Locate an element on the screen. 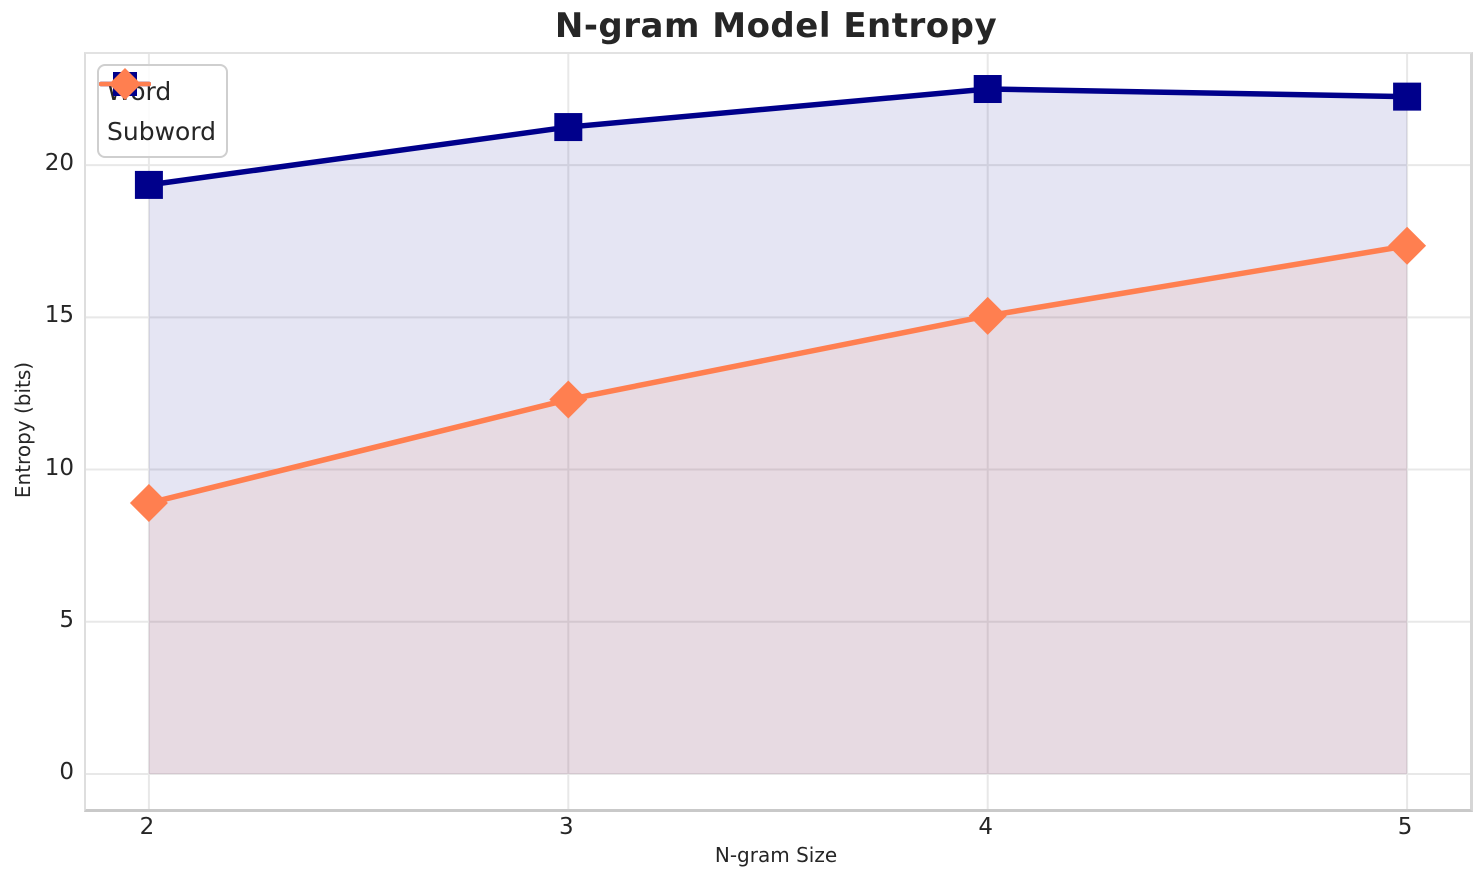 Image resolution: width=1484 pixels, height=885 pixels. x-tick-label: 2 is located at coordinates (147, 827).